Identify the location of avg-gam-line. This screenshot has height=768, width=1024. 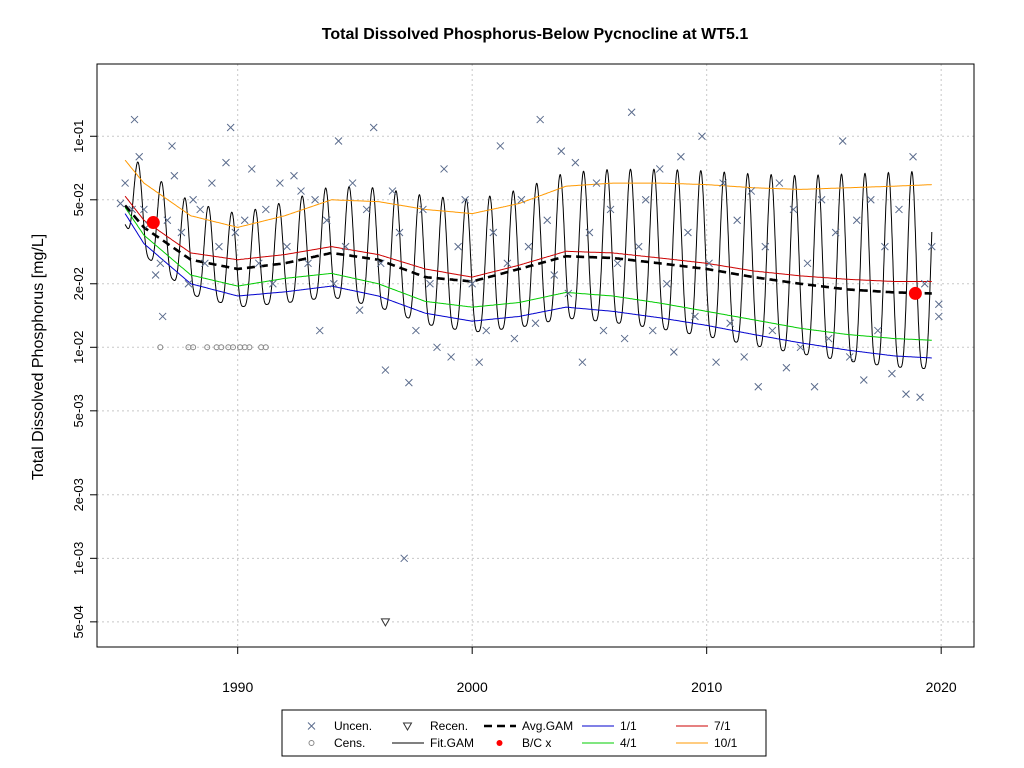
(528, 249).